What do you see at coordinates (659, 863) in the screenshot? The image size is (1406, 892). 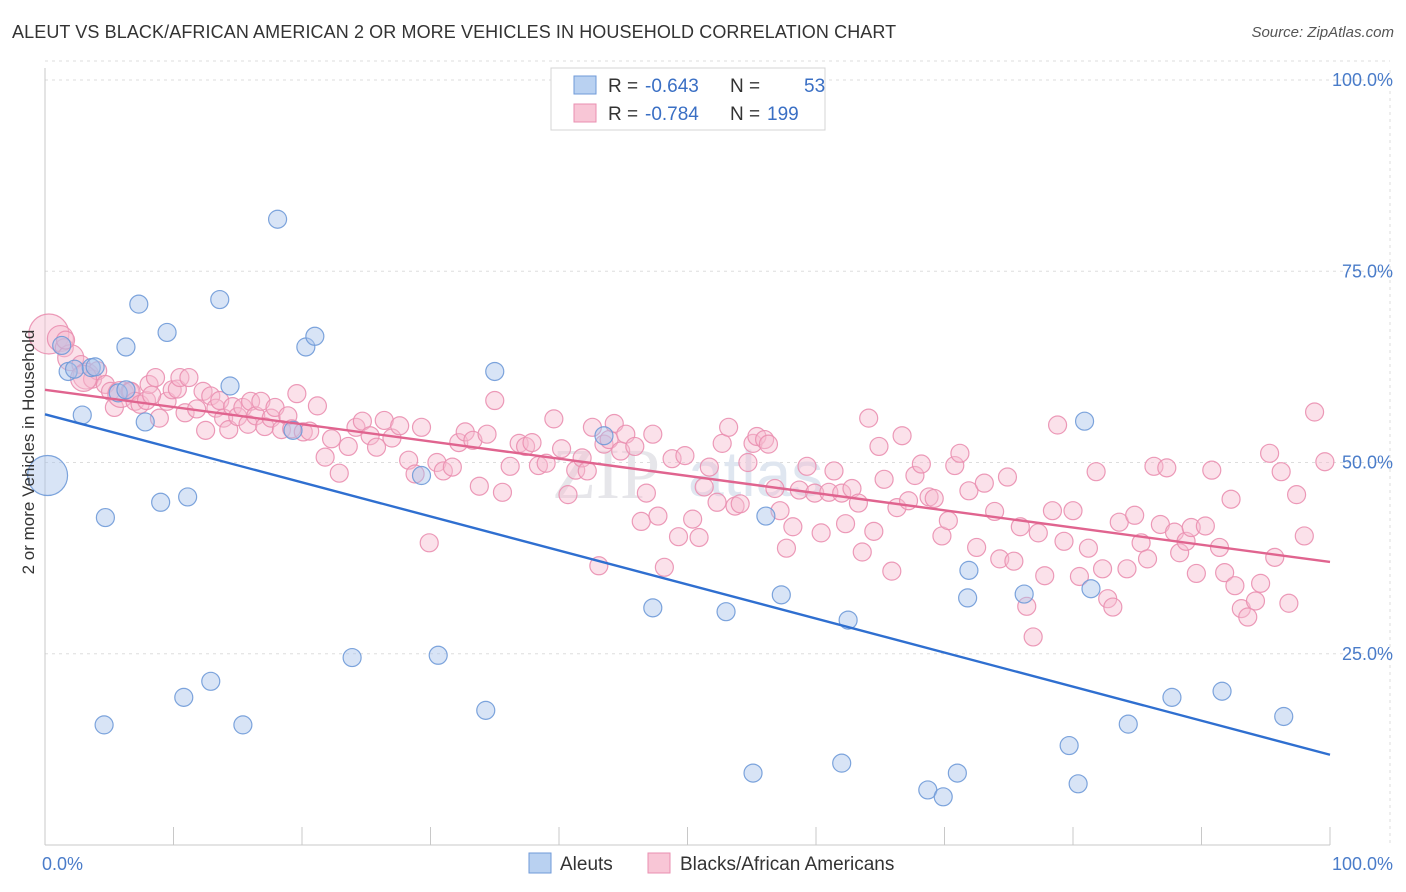 I see `legend-bottom-swatch-blacks` at bounding box center [659, 863].